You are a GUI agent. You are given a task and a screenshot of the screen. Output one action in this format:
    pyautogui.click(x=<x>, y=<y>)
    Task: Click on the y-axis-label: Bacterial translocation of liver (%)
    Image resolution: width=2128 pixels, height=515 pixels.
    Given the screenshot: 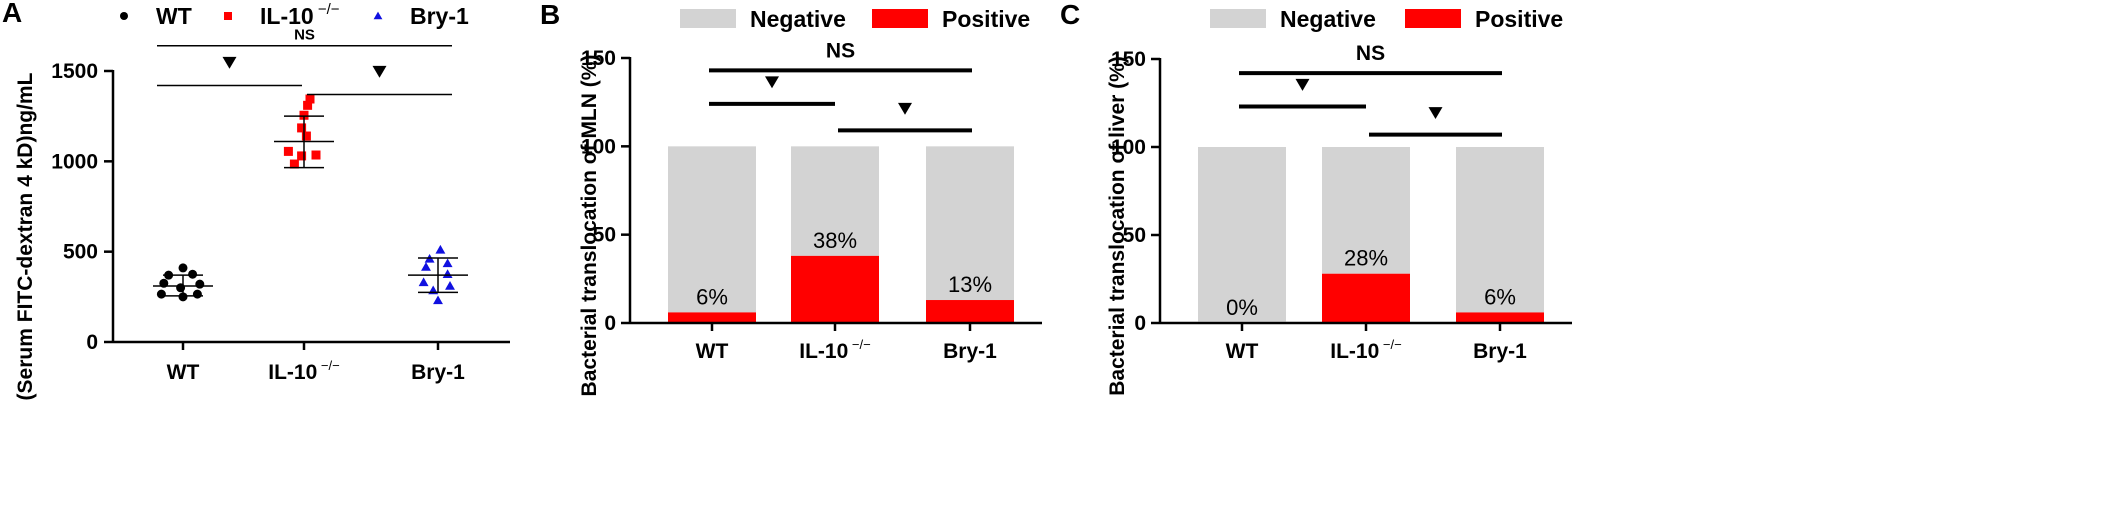 What is the action you would take?
    pyautogui.click(x=1117, y=226)
    